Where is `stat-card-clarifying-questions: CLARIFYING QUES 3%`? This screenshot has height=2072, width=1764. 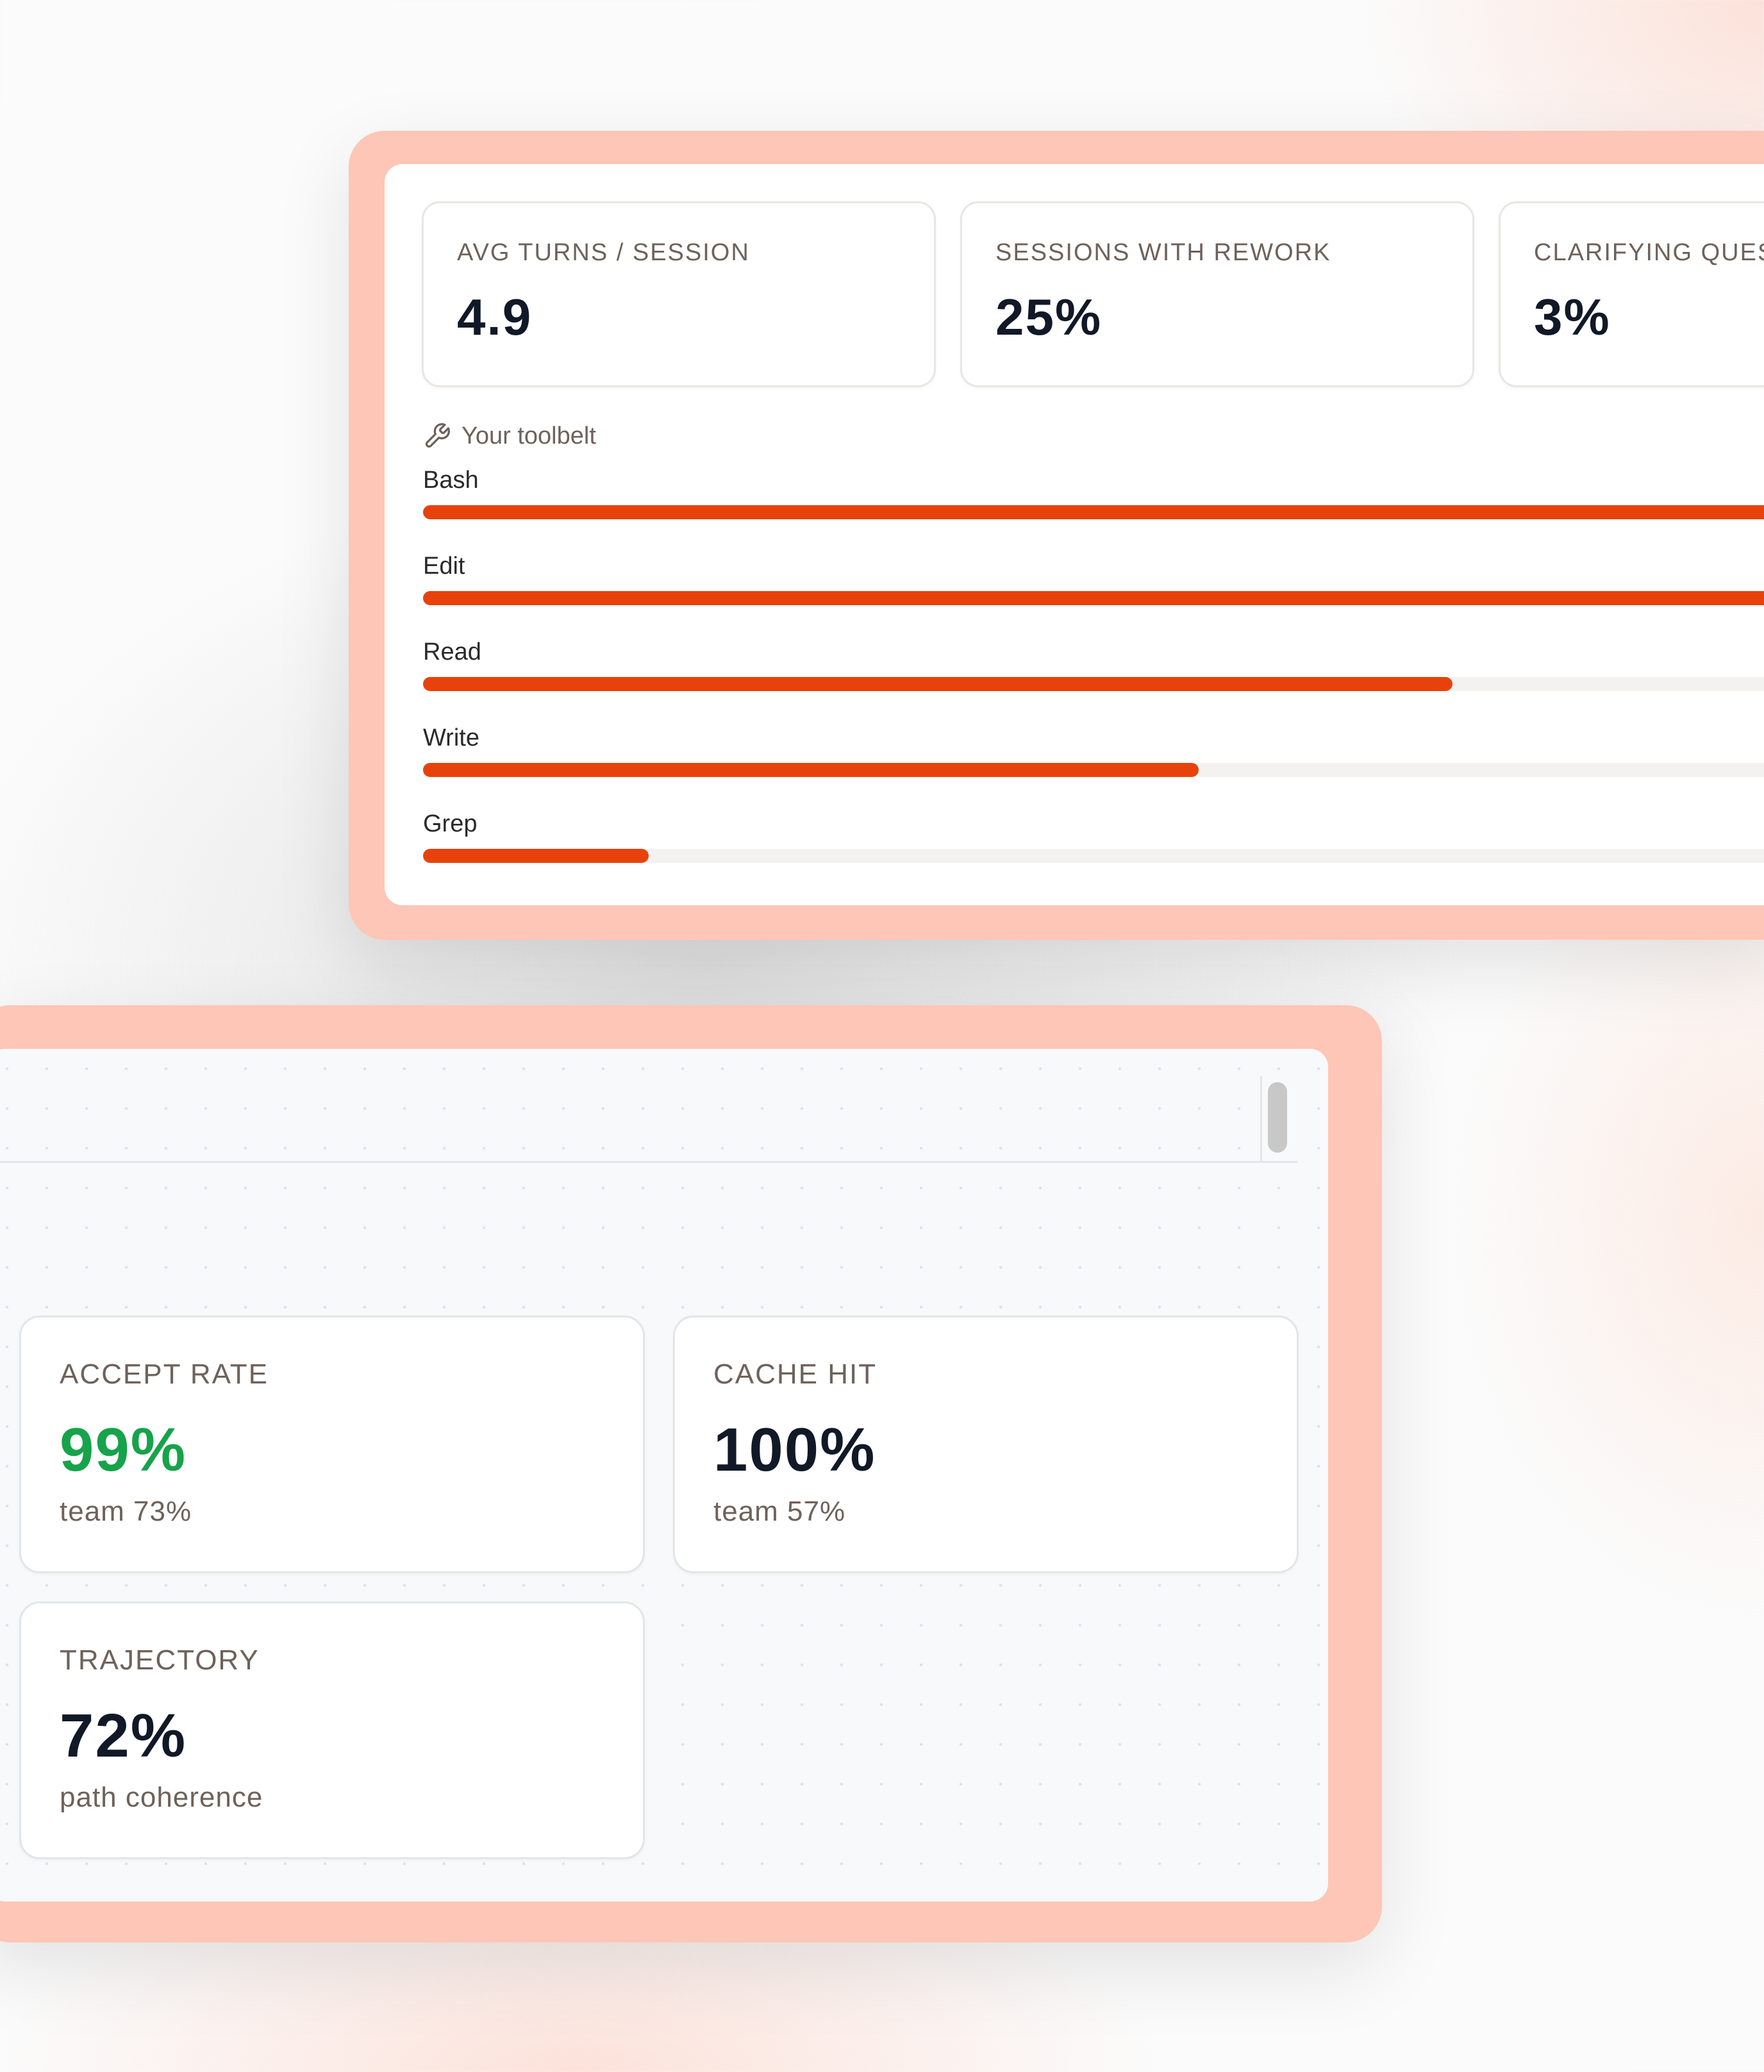
stat-card-clarifying-questions: CLARIFYING QUES 3% is located at coordinates (1632, 294).